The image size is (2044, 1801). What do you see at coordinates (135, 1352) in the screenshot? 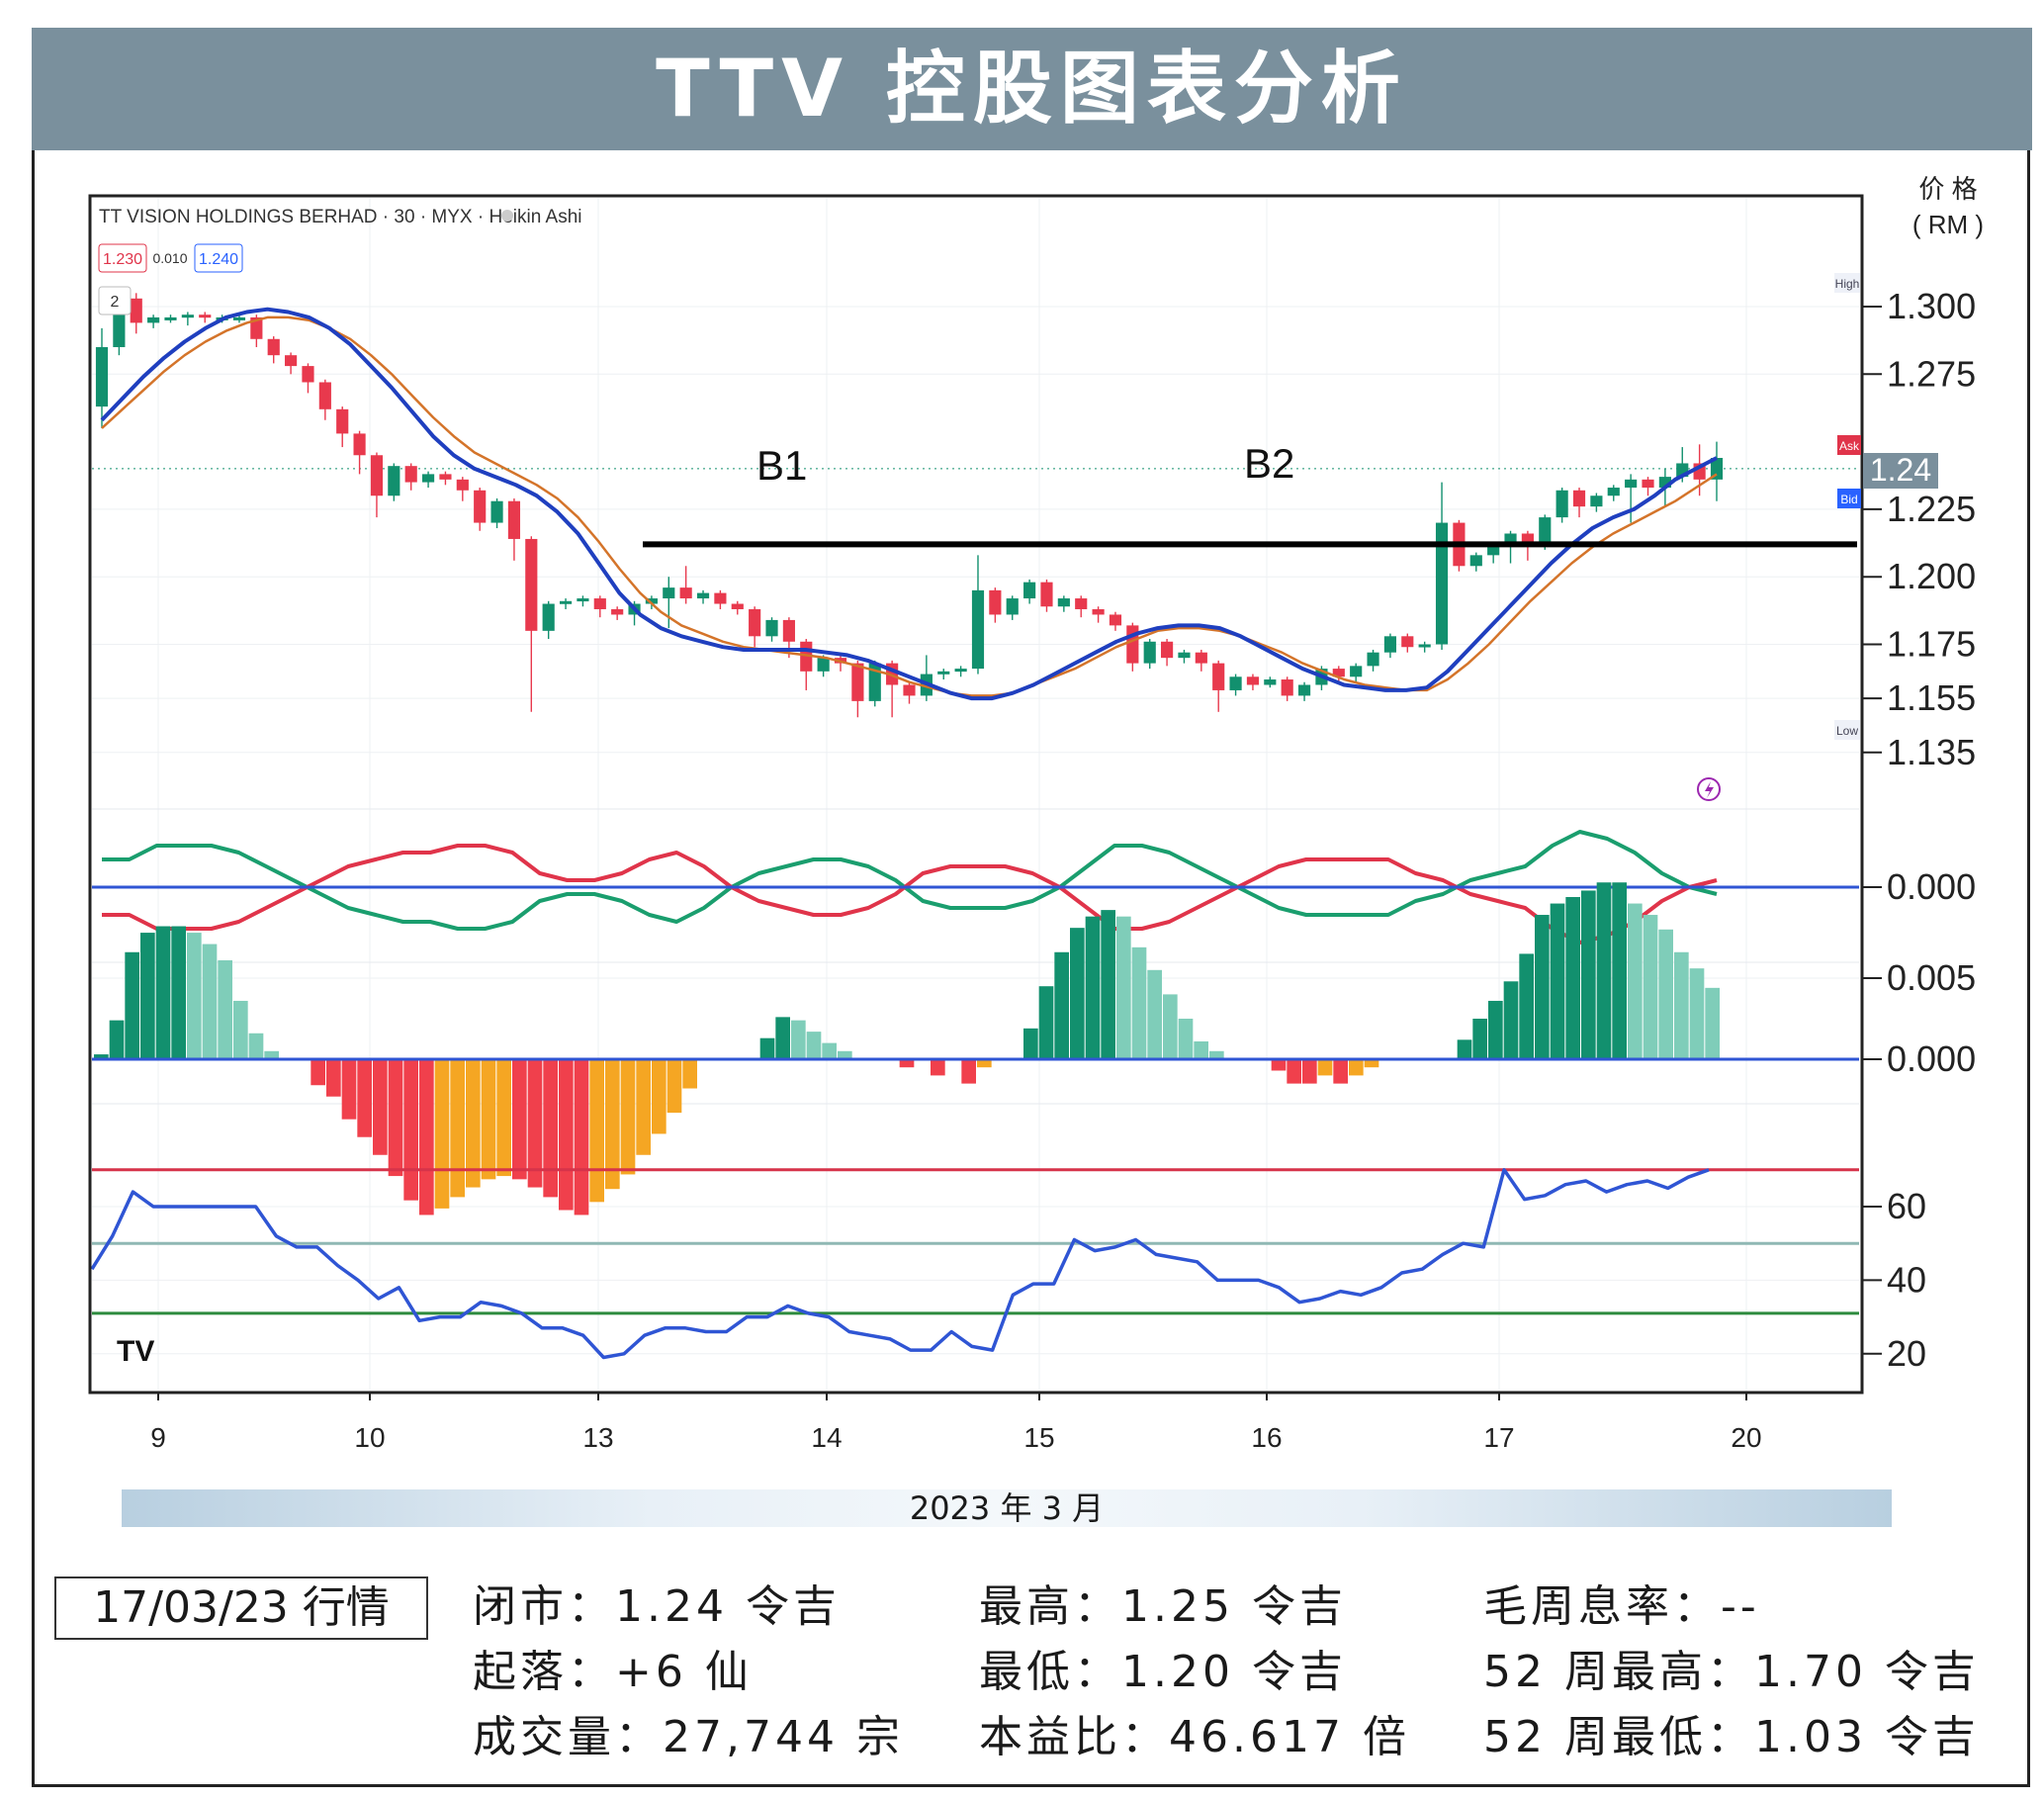
I see `tradingview-logo: TV` at bounding box center [135, 1352].